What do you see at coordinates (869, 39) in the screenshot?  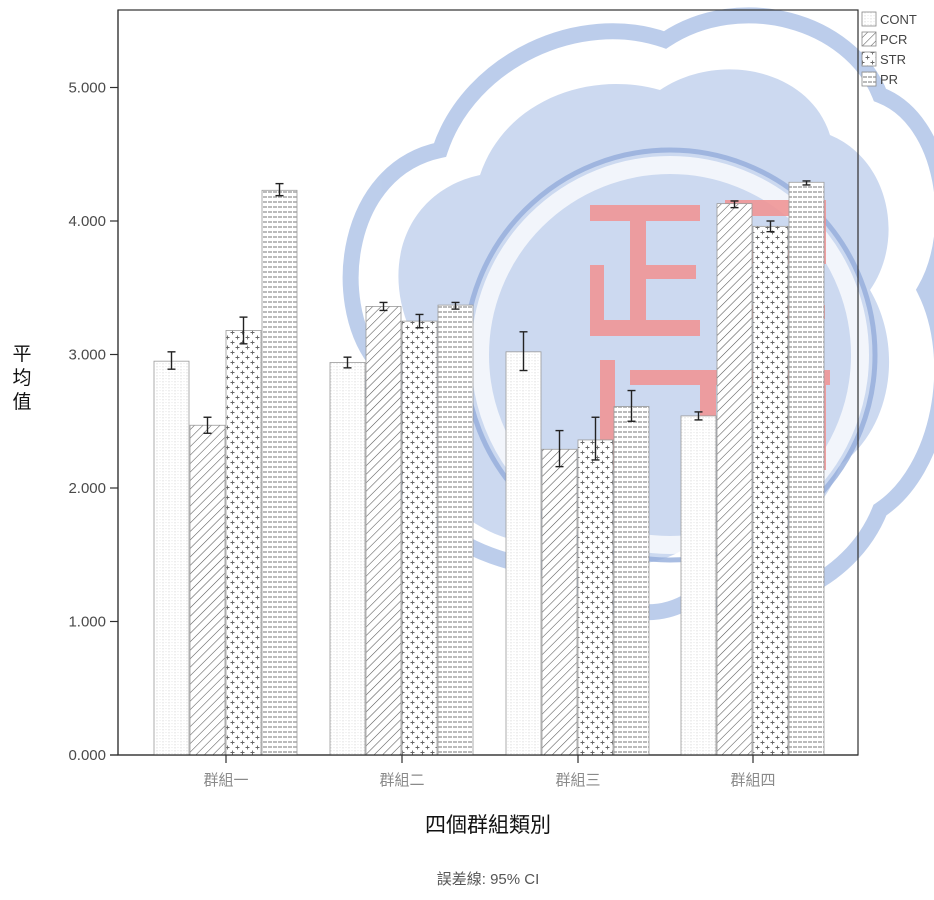 I see `legend-swatch-pcr` at bounding box center [869, 39].